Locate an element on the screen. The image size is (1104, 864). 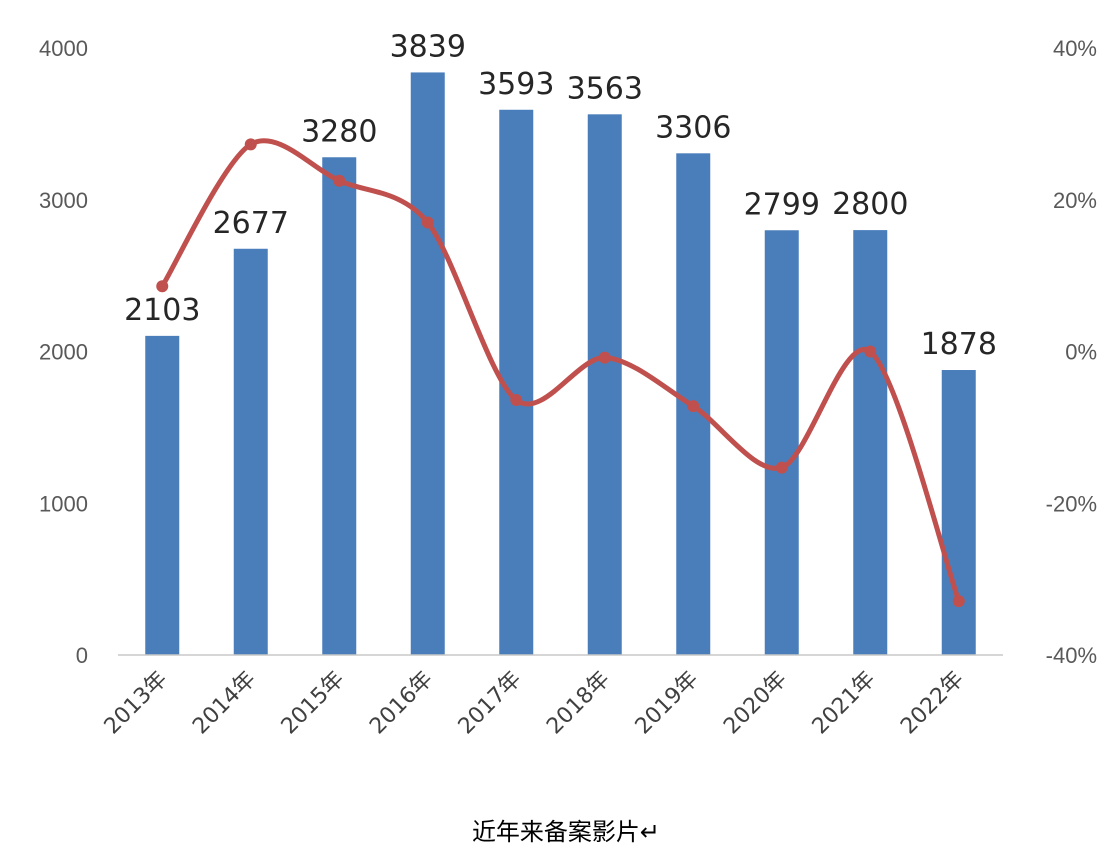
bar-data-label: 3593 is located at coordinates (516, 84).